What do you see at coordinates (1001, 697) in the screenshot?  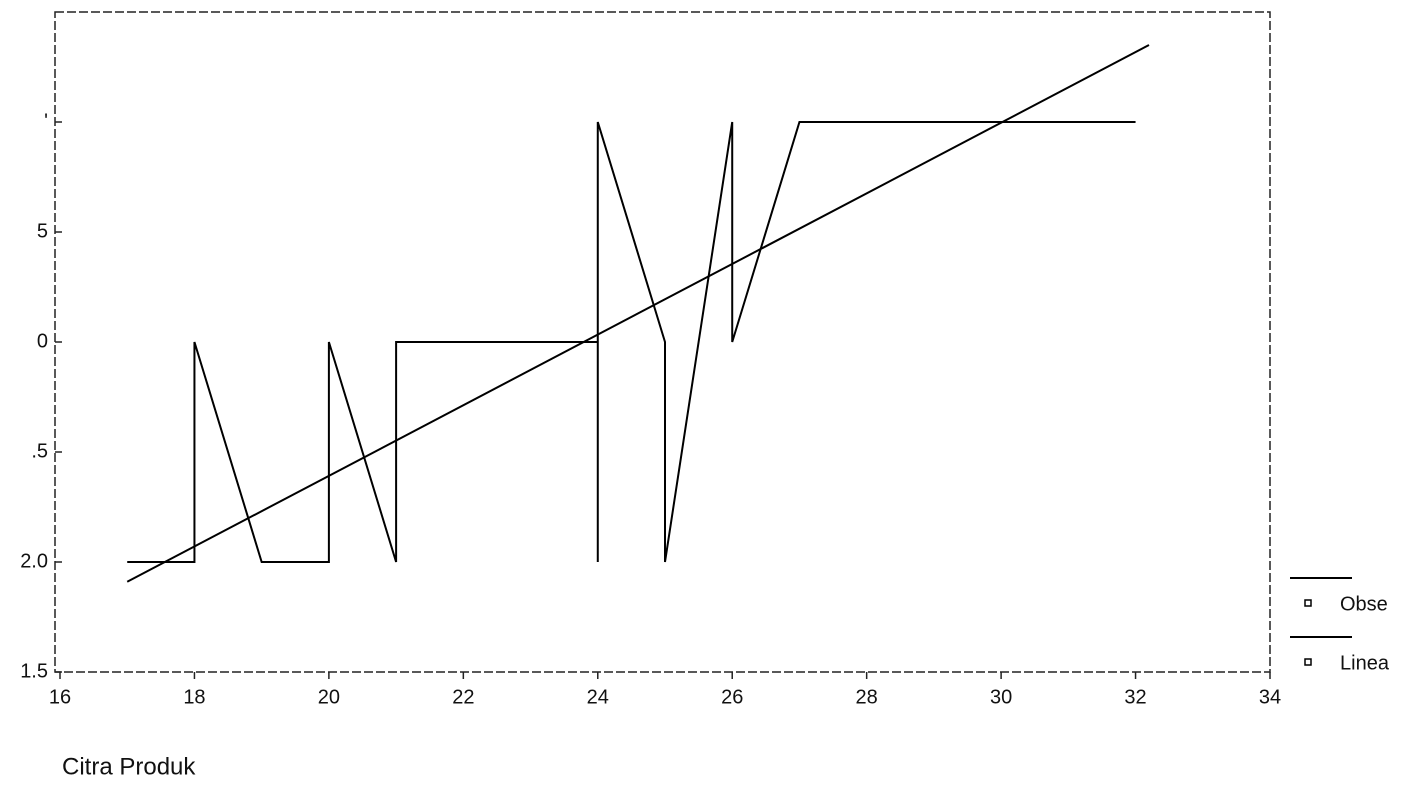 I see `x-tick-label: 30` at bounding box center [1001, 697].